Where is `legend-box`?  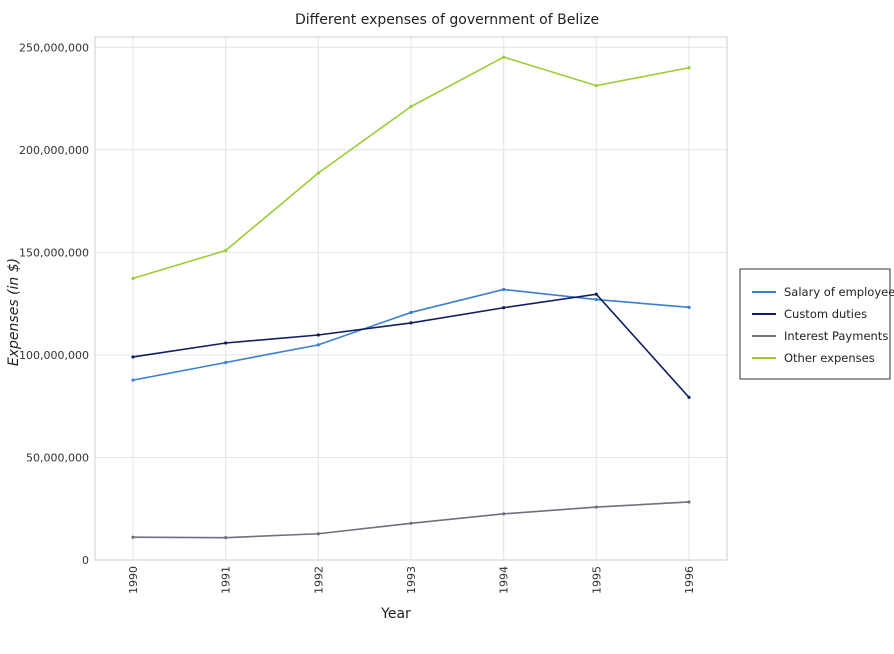 legend-box is located at coordinates (815, 324).